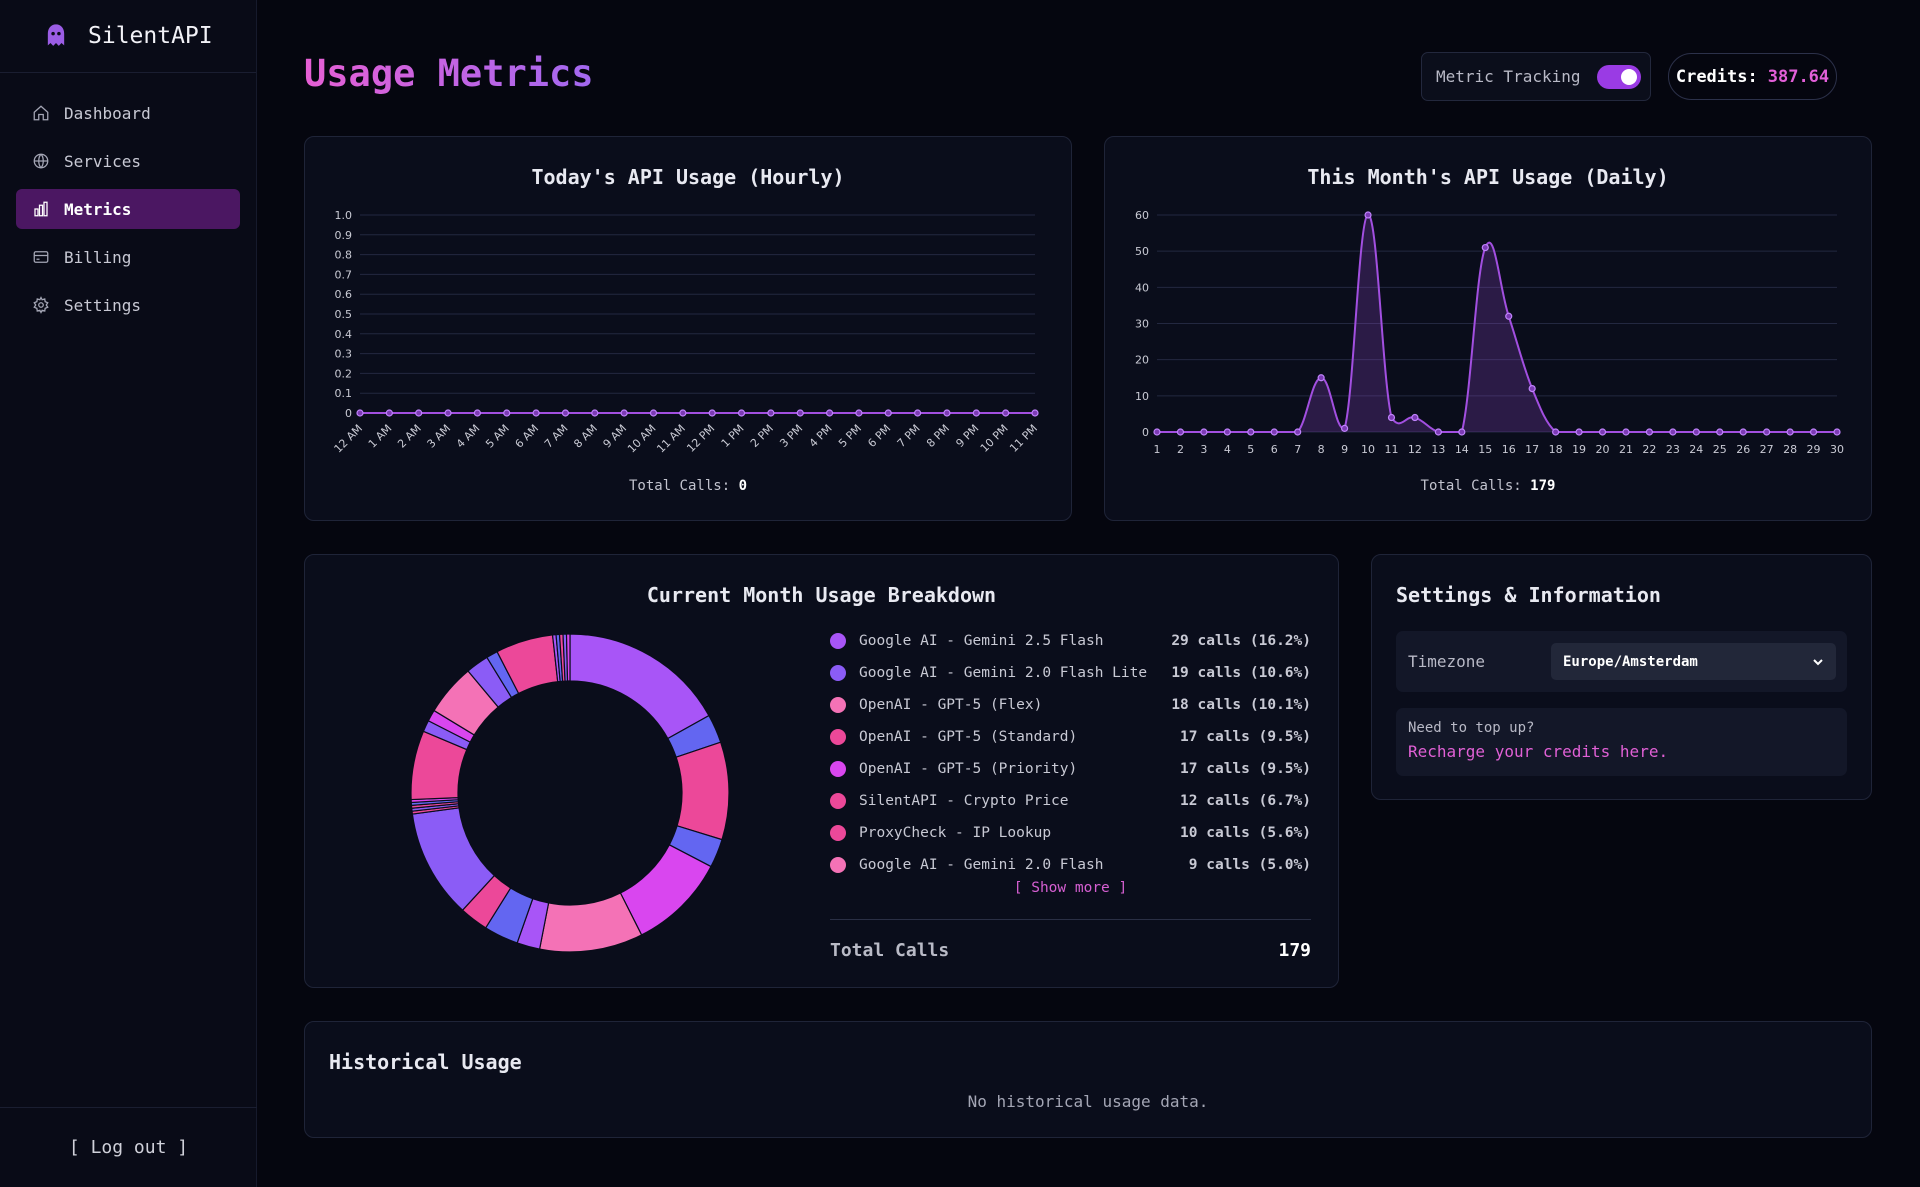 The image size is (1920, 1187). Describe the element at coordinates (128, 257) in the screenshot. I see `sidebar-item-billing: Billing` at that location.